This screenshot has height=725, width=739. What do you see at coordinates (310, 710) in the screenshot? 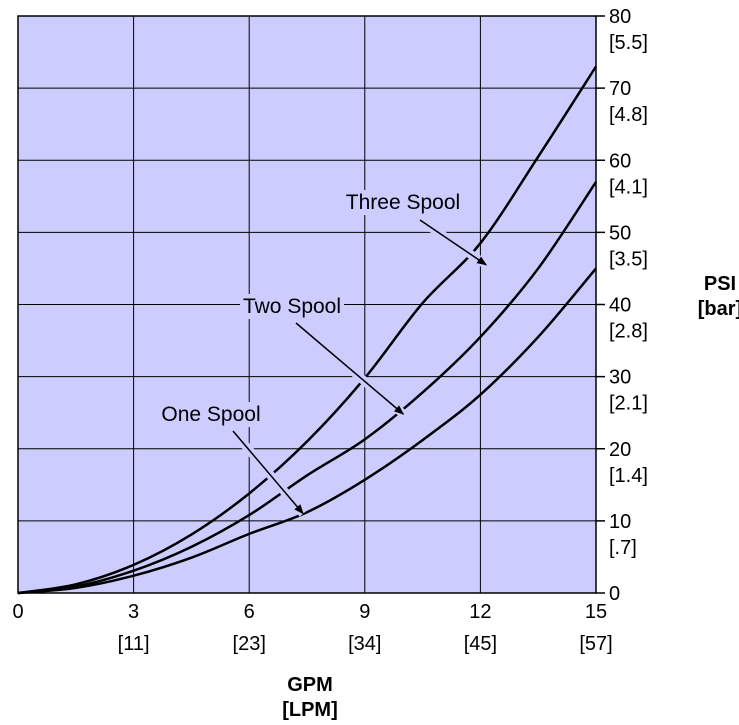
I see `x-axis-title-alt: [LPM]` at bounding box center [310, 710].